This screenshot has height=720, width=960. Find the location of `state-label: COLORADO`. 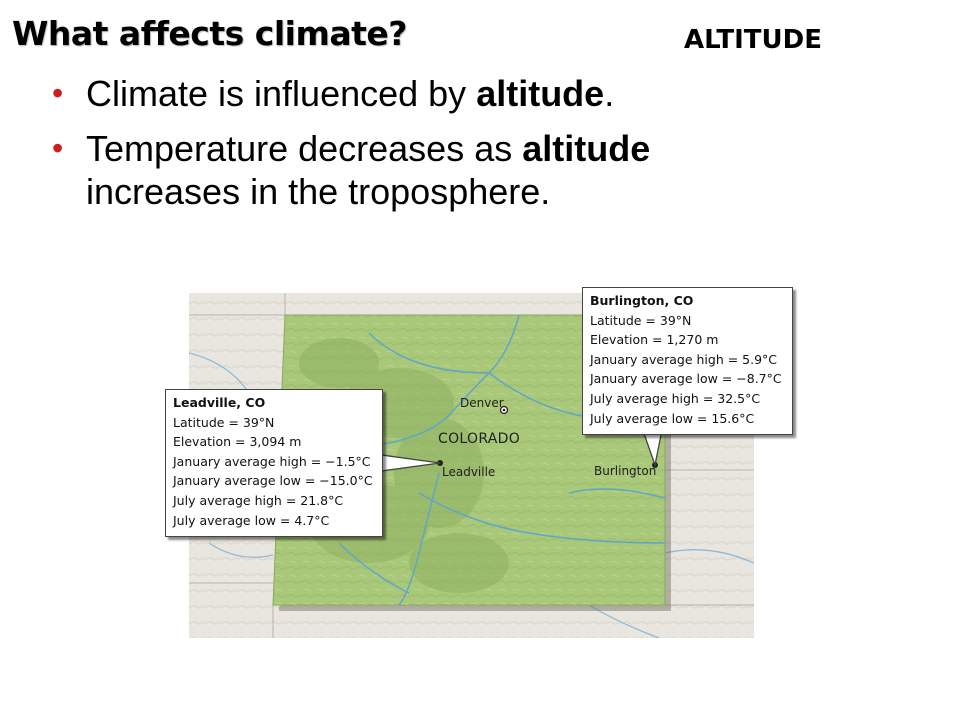

state-label: COLORADO is located at coordinates (479, 439).